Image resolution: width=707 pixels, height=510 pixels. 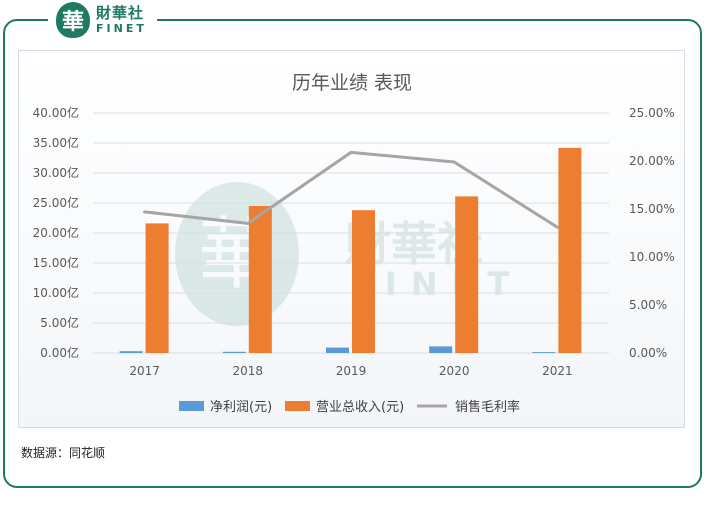 I want to click on x-axis: 2017 2018 2019 2020 2021, so click(x=350, y=371).